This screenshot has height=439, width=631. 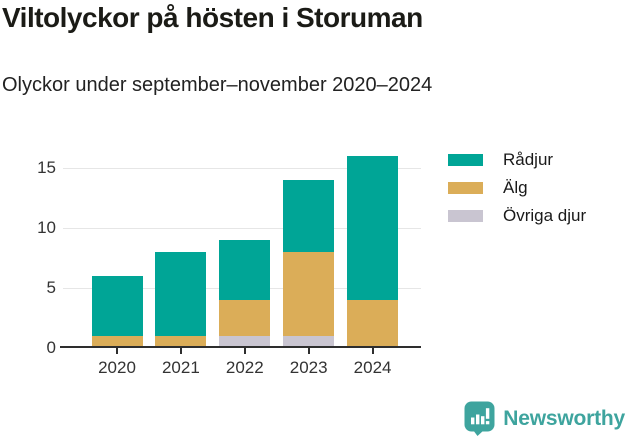 I want to click on legend-item-alg: Älg, so click(x=517, y=188).